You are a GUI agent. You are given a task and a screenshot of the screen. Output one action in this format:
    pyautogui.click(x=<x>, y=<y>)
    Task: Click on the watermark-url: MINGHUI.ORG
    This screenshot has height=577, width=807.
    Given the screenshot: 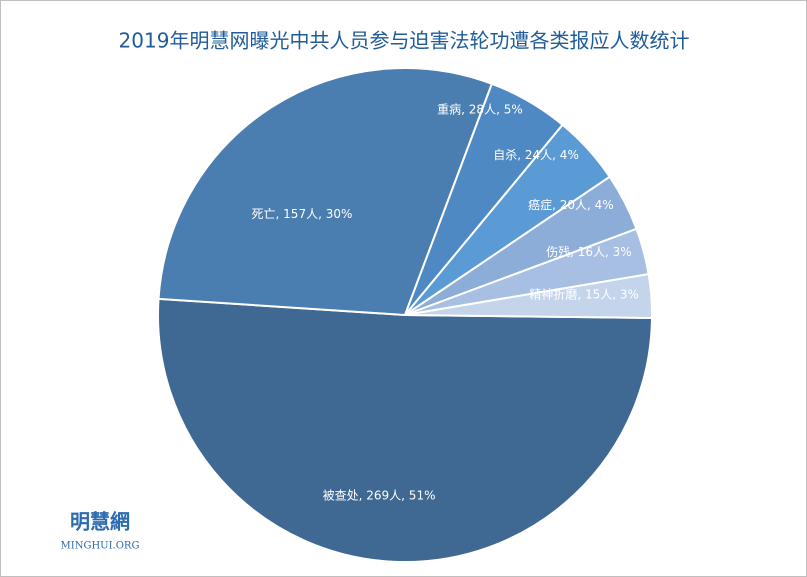 What is the action you would take?
    pyautogui.click(x=100, y=546)
    